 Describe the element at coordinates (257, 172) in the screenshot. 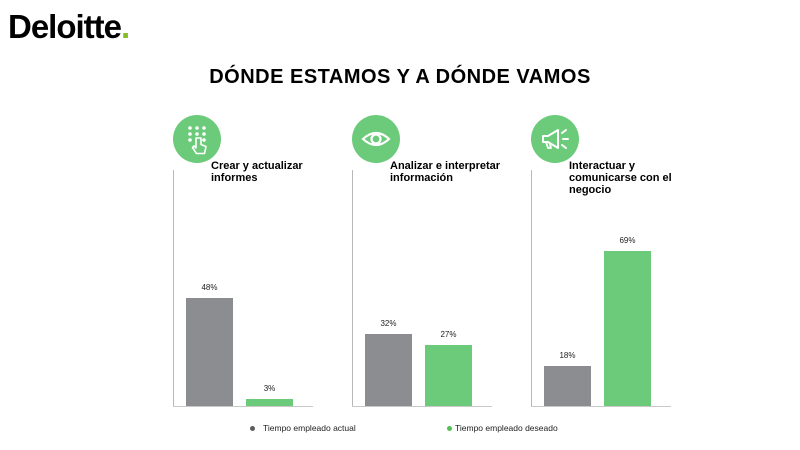

I see `category-label: Crear y actualizar informes` at that location.